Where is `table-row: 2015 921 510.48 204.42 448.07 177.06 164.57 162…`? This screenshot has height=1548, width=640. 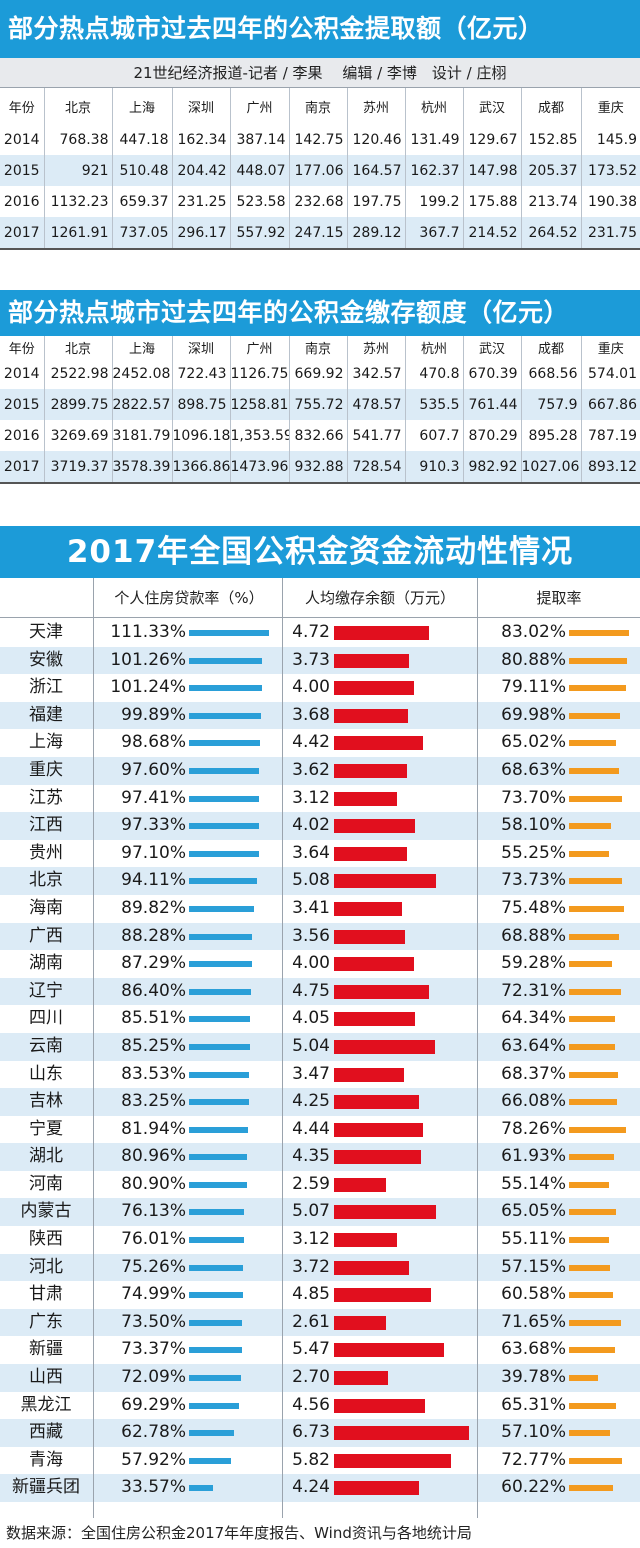
table-row: 2015 921 510.48 204.42 448.07 177.06 164.57 162… is located at coordinates (320, 170).